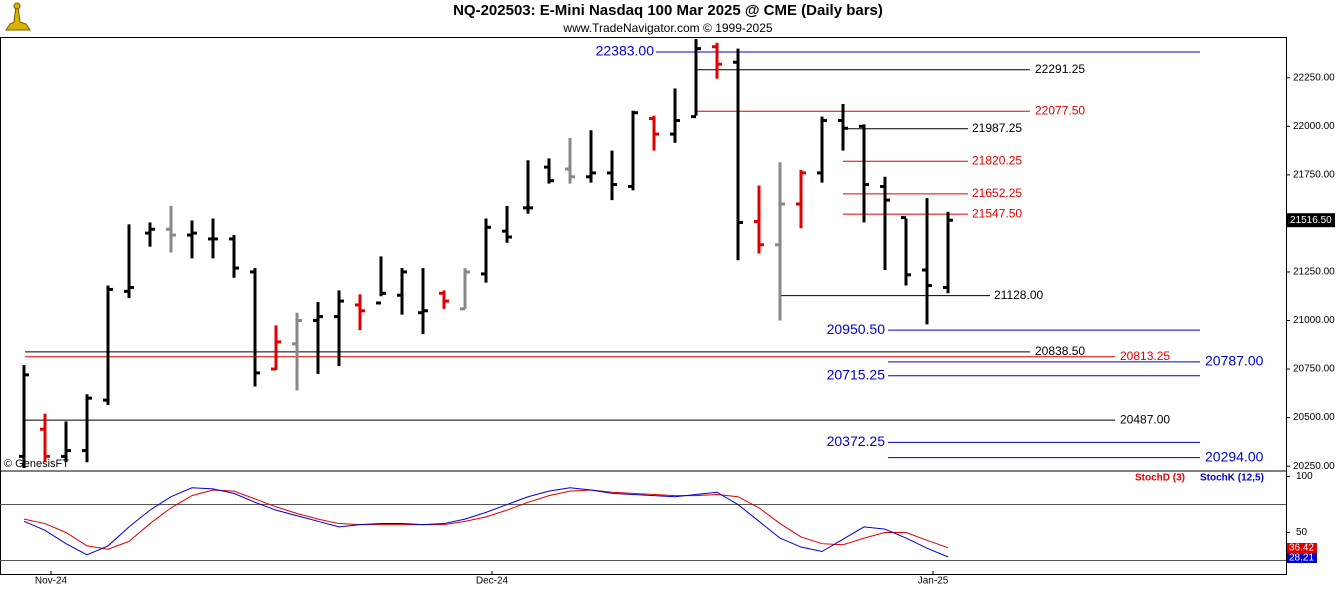 The height and width of the screenshot is (591, 1336). I want to click on last-value-label: 28.21, so click(1301, 558).